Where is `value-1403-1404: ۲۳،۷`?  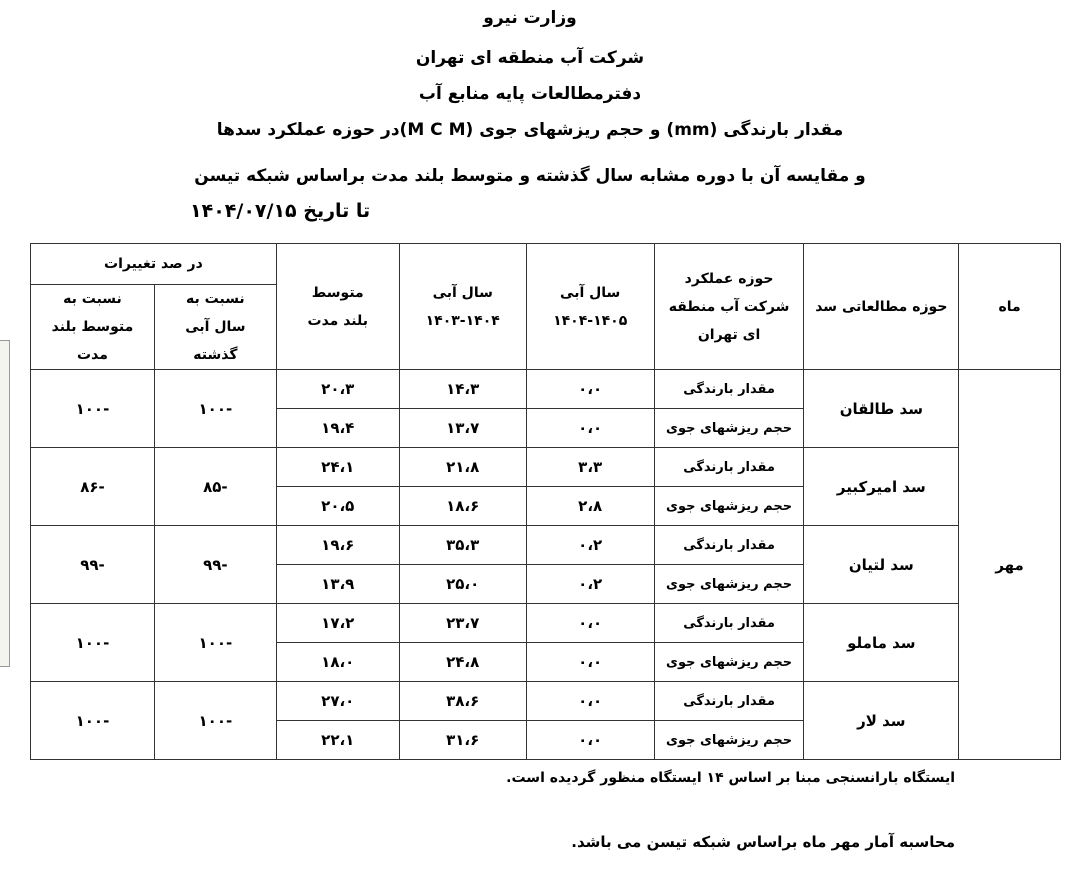 value-1403-1404: ۲۳،۷ is located at coordinates (462, 623).